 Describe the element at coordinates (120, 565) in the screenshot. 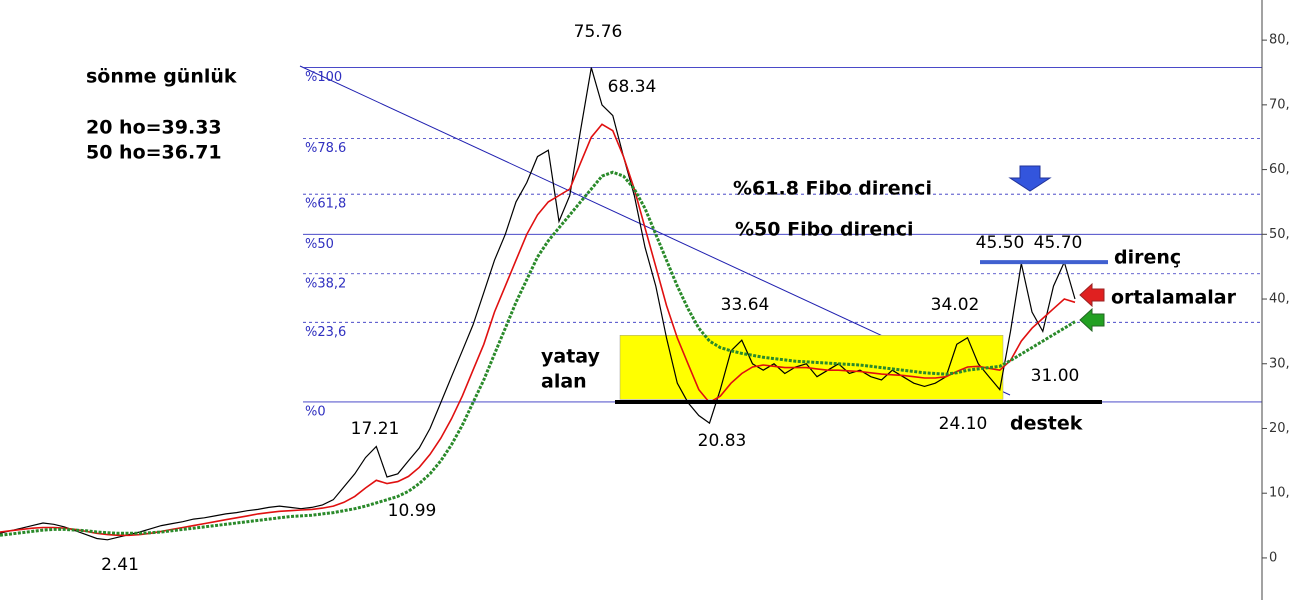

I see `price-label: 2.41` at that location.